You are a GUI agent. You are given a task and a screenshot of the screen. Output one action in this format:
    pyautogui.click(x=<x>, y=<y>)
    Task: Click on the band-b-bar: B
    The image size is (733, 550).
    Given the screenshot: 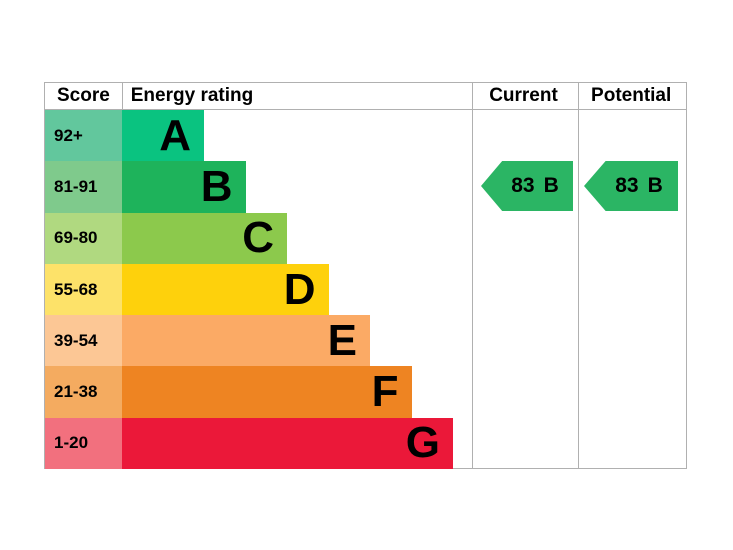 What is the action you would take?
    pyautogui.click(x=184, y=187)
    